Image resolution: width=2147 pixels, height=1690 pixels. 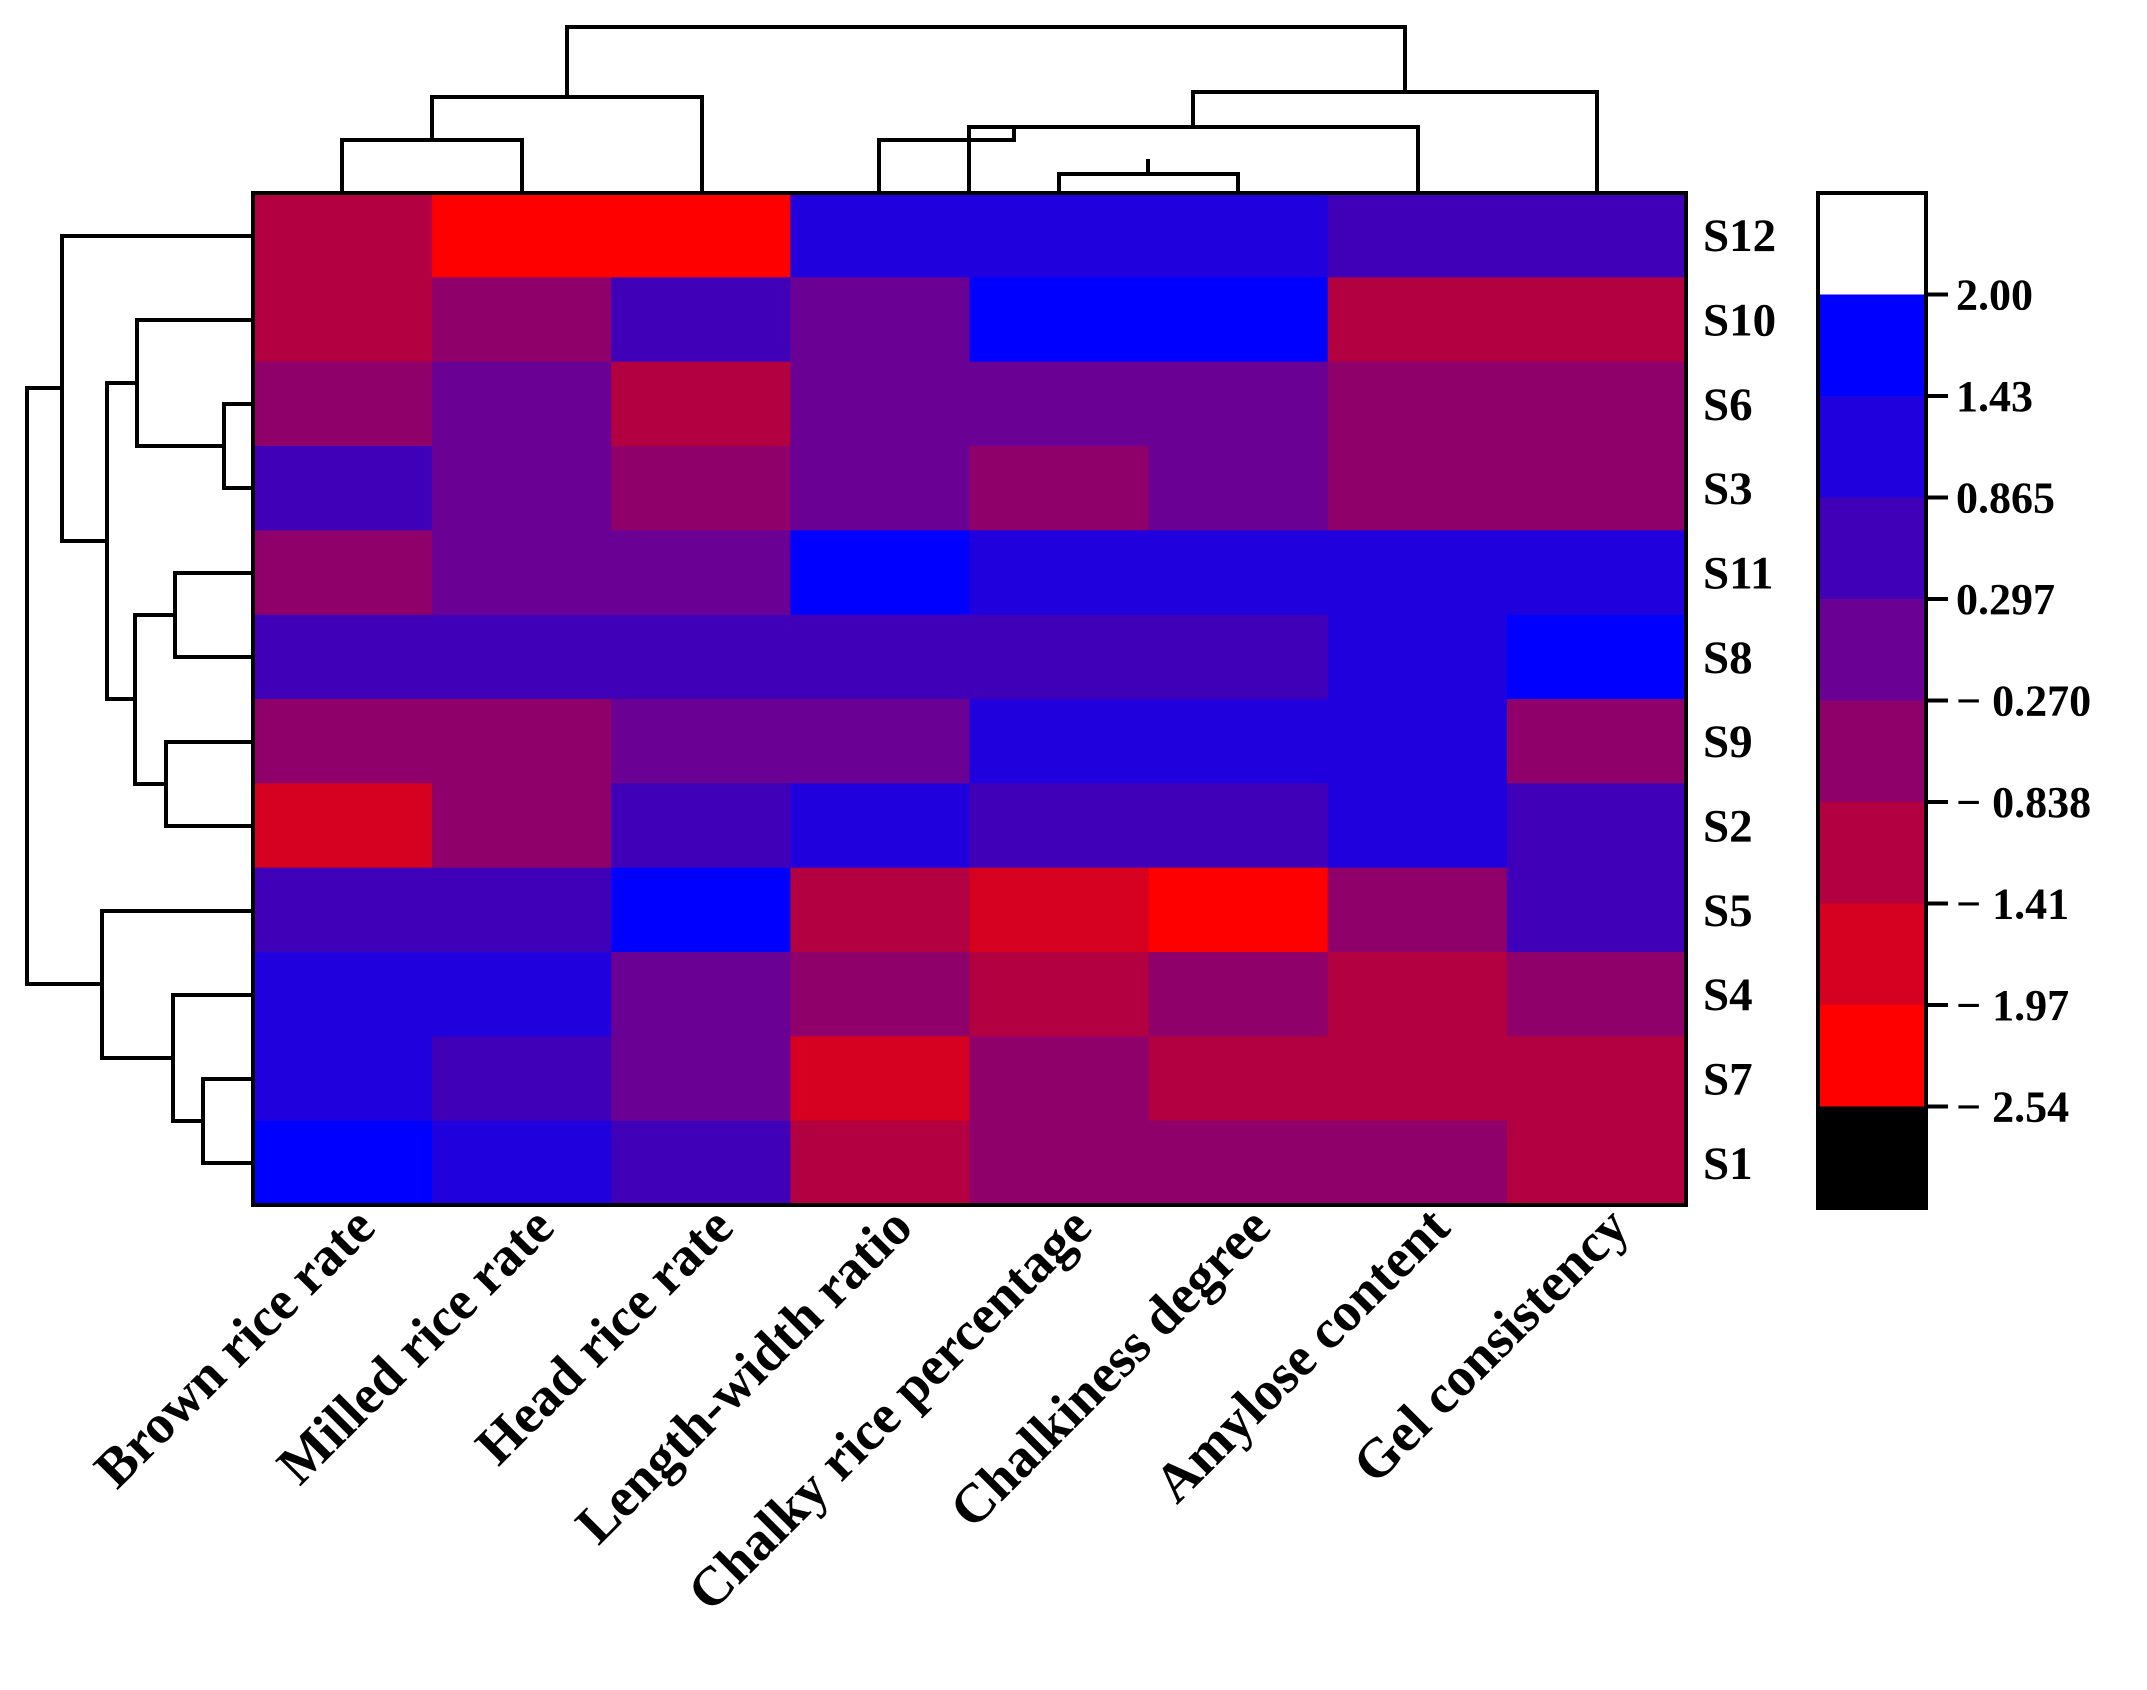 What do you see at coordinates (1728, 405) in the screenshot?
I see `row-label: S6` at bounding box center [1728, 405].